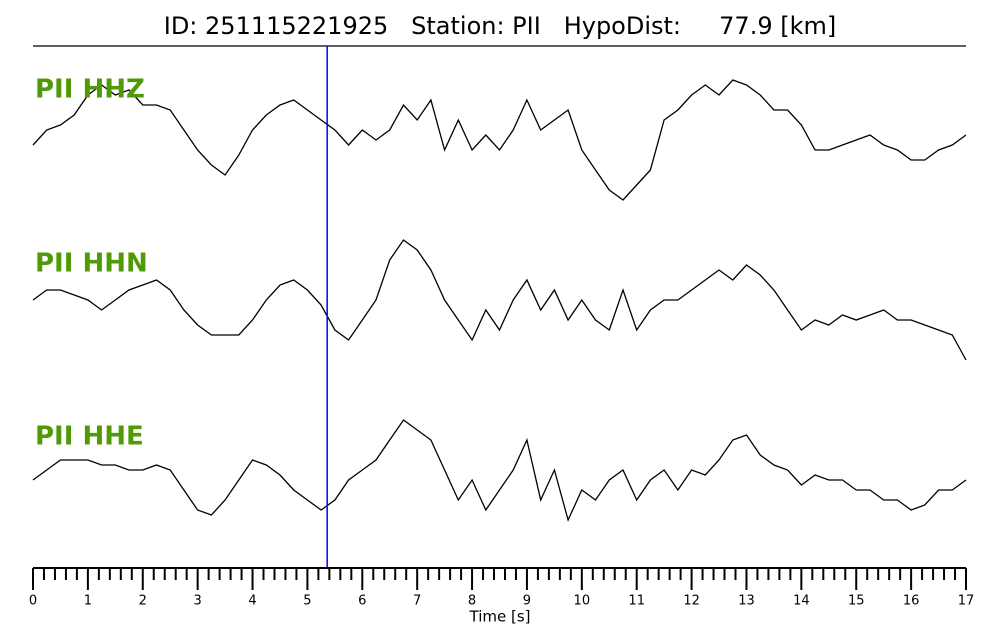  What do you see at coordinates (417, 601) in the screenshot?
I see `x-tick-label: 7` at bounding box center [417, 601].